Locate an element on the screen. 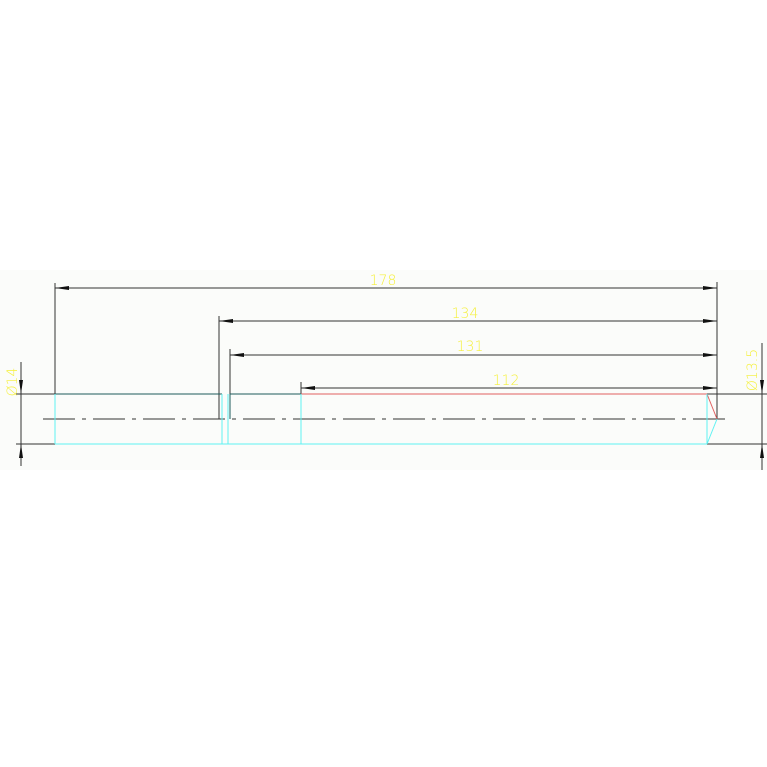 Image resolution: width=767 pixels, height=767 pixels. dim-text-dia-right: Ø13.5 is located at coordinates (753, 370).